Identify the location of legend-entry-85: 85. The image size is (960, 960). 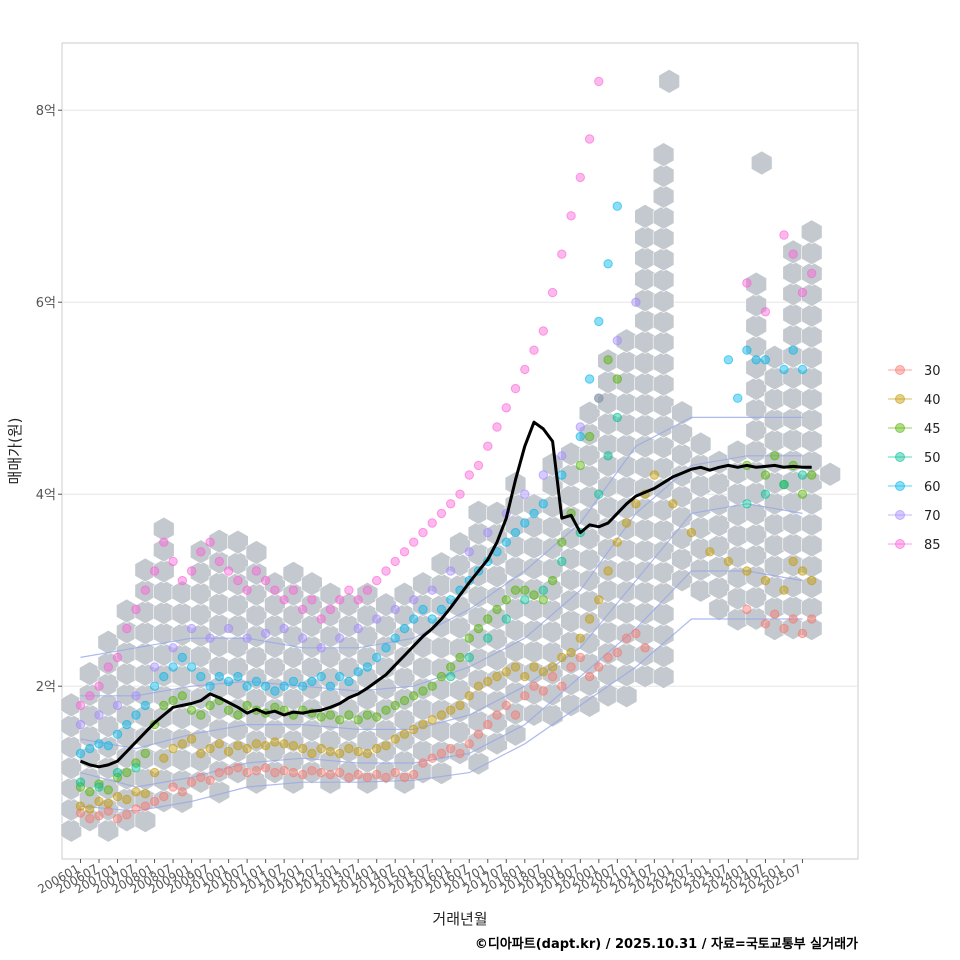
(914, 545).